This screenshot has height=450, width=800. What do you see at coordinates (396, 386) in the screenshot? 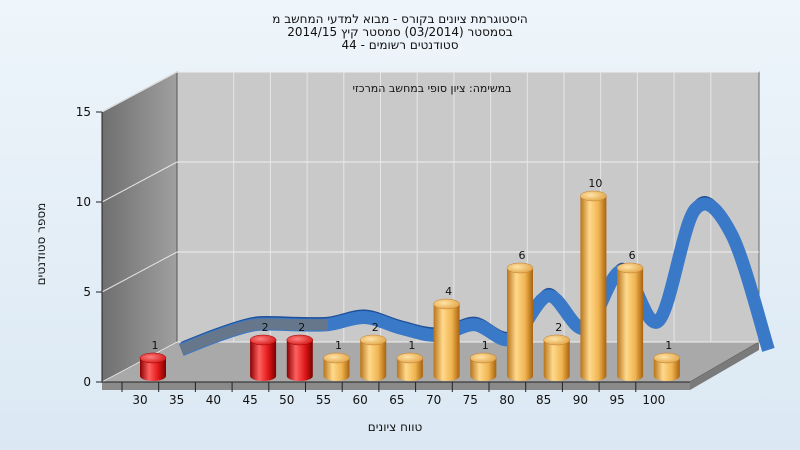
I see `floor-front-edge` at bounding box center [396, 386].